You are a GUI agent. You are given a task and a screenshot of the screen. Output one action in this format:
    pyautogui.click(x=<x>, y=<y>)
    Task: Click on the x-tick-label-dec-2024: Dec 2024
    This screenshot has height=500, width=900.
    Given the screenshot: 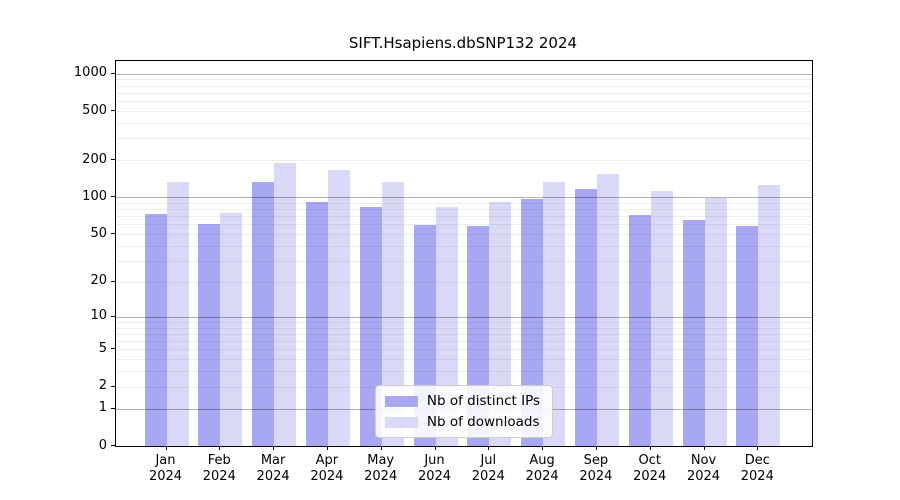 What is the action you would take?
    pyautogui.click(x=757, y=468)
    